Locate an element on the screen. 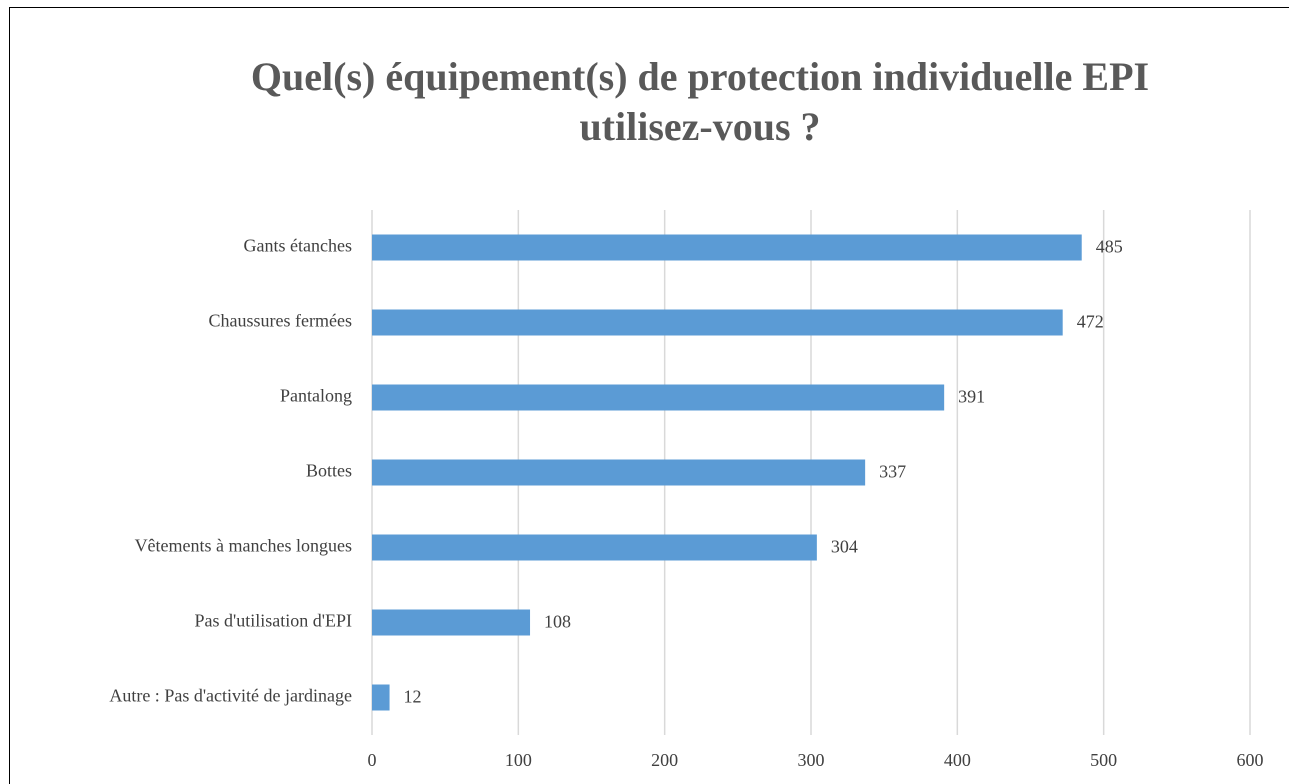  value-label: 108 is located at coordinates (557, 622).